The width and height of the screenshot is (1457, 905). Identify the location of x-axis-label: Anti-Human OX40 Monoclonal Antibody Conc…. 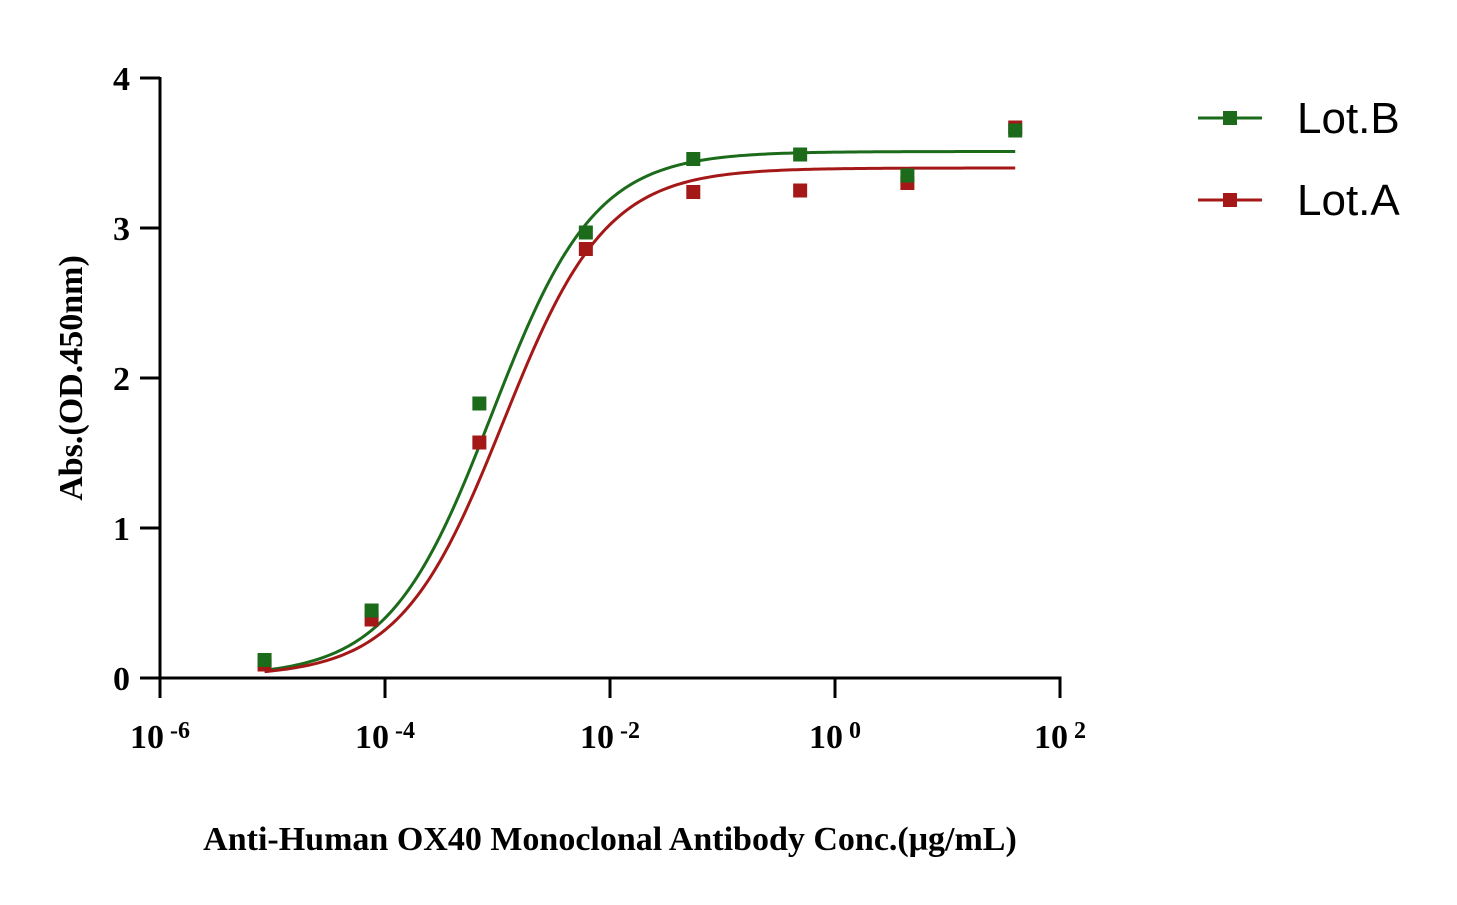
(610, 839).